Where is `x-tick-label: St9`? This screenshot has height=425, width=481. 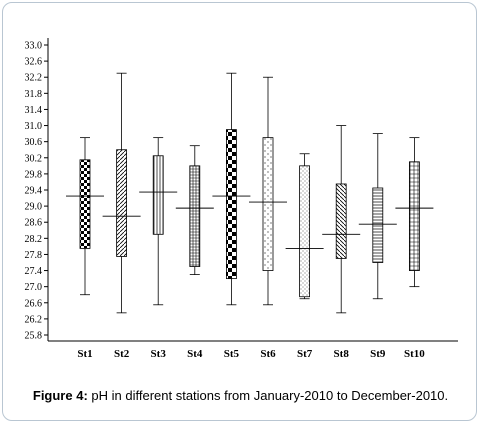
x-tick-label: St9 is located at coordinates (378, 354).